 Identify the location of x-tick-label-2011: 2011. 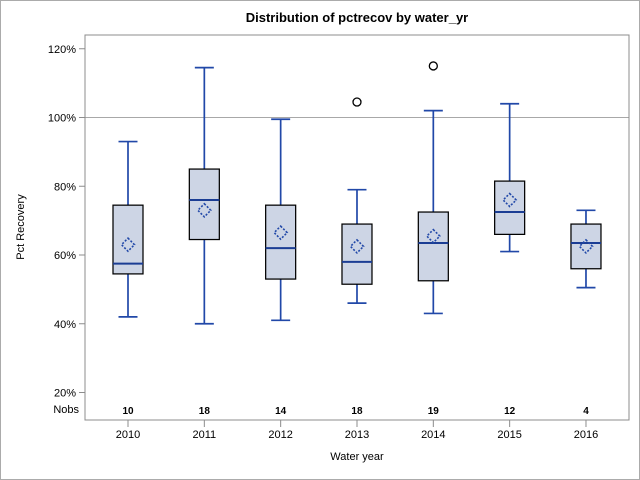
(205, 435).